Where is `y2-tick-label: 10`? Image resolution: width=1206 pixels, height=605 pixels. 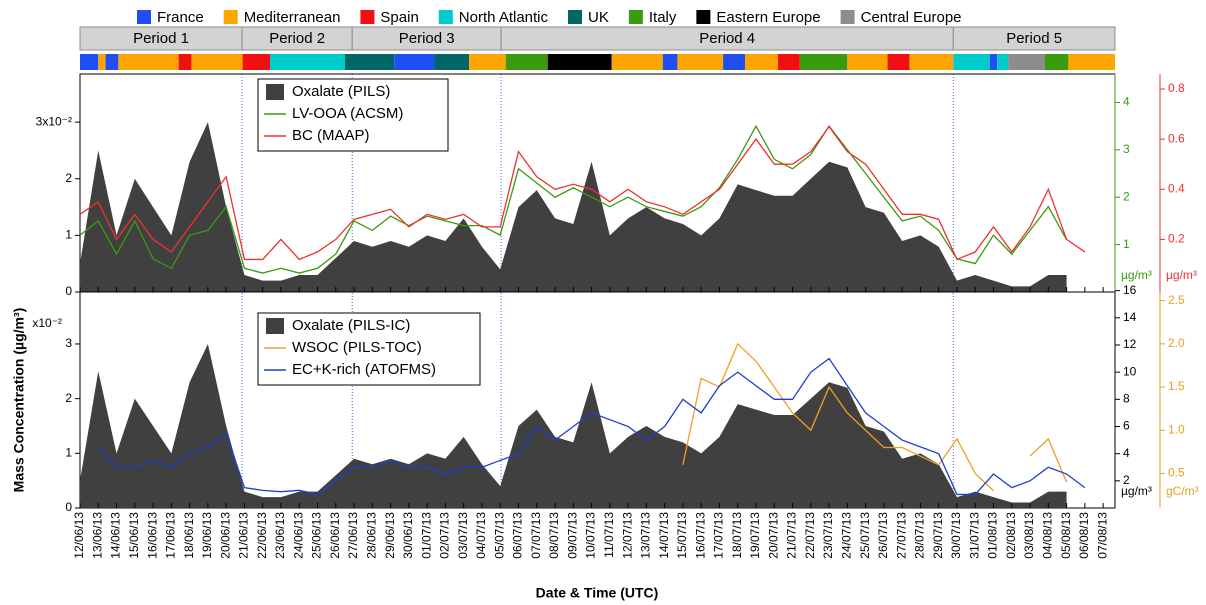 y2-tick-label: 10 is located at coordinates (1130, 371).